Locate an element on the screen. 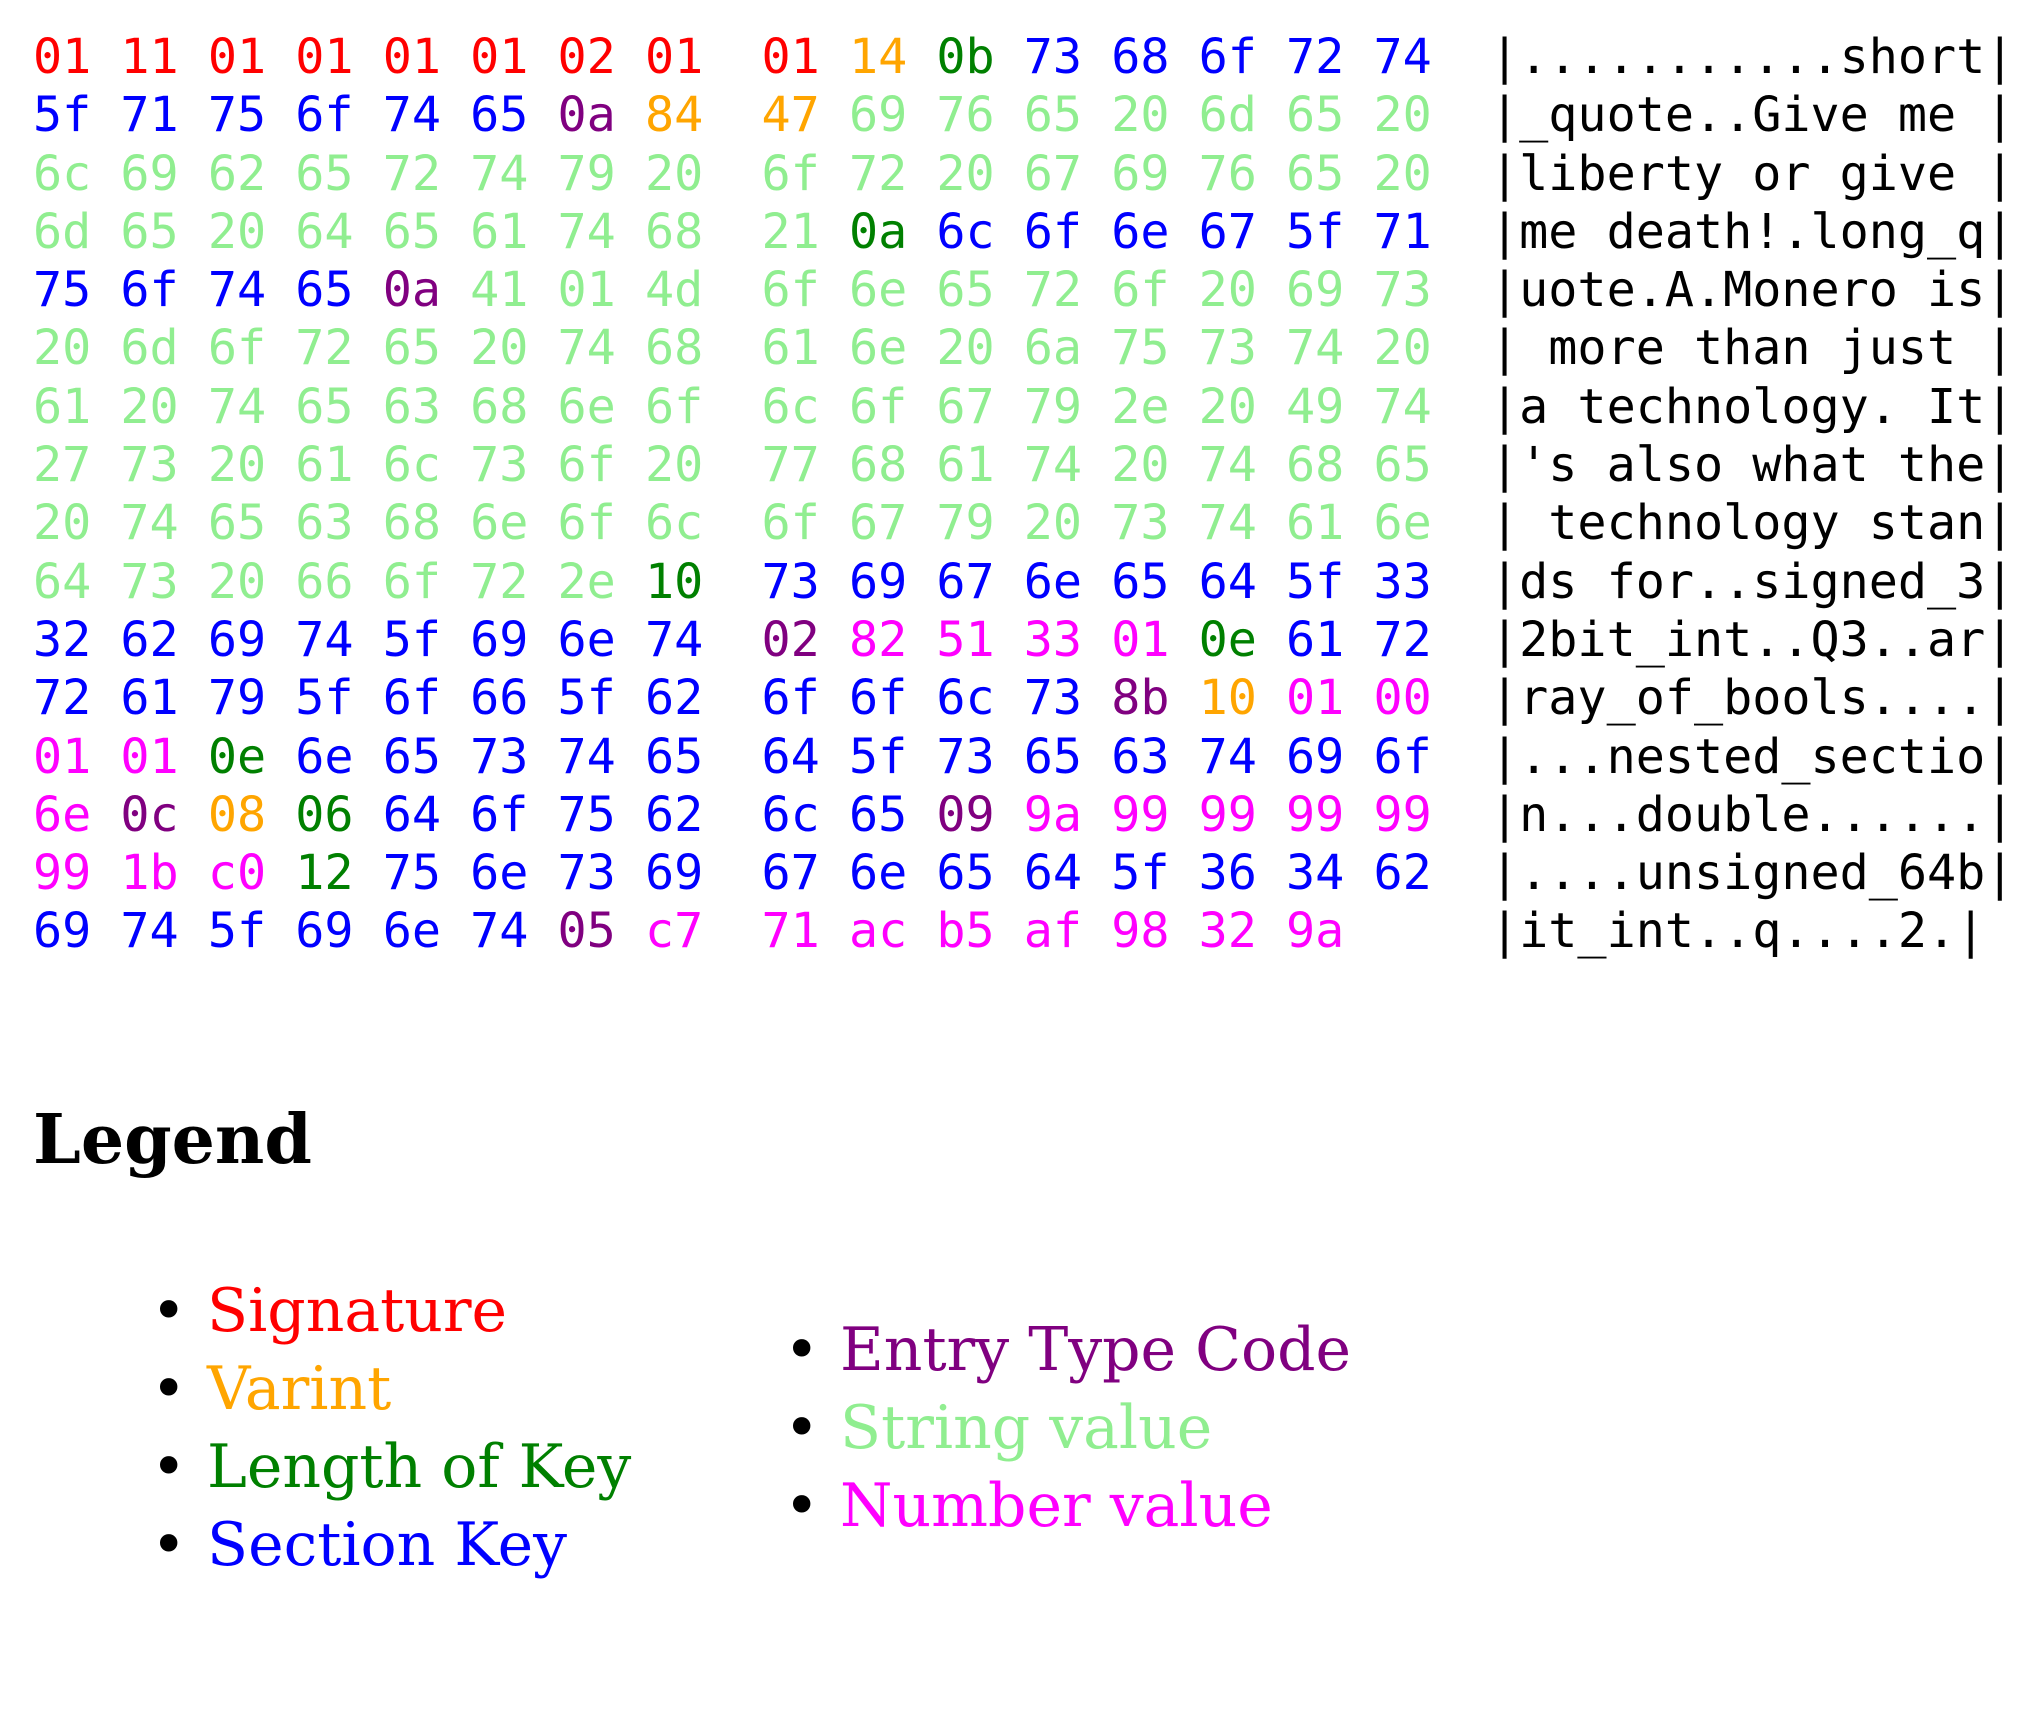 The height and width of the screenshot is (1725, 2022). ascii-column: | technology stan| is located at coordinates (1752, 523).